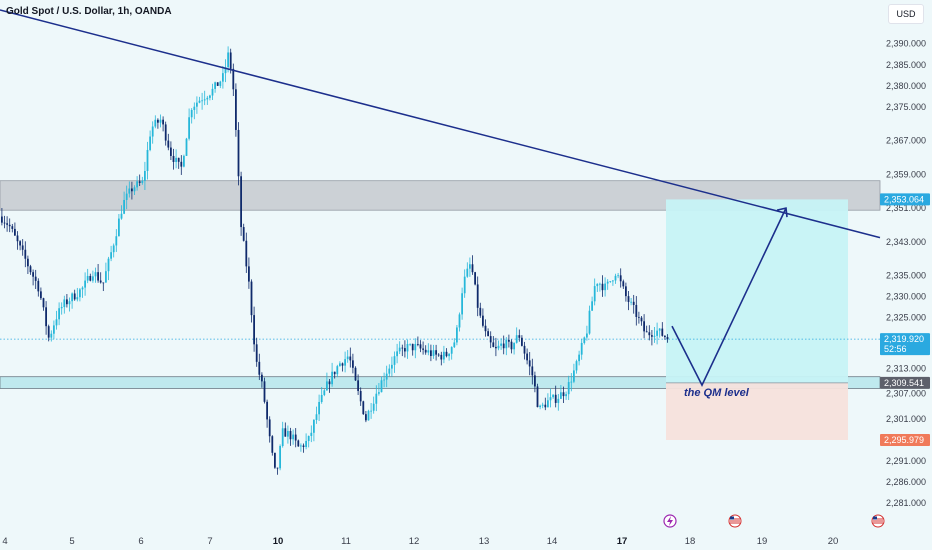 The width and height of the screenshot is (932, 550). I want to click on event-icon-lightning, so click(670, 521).